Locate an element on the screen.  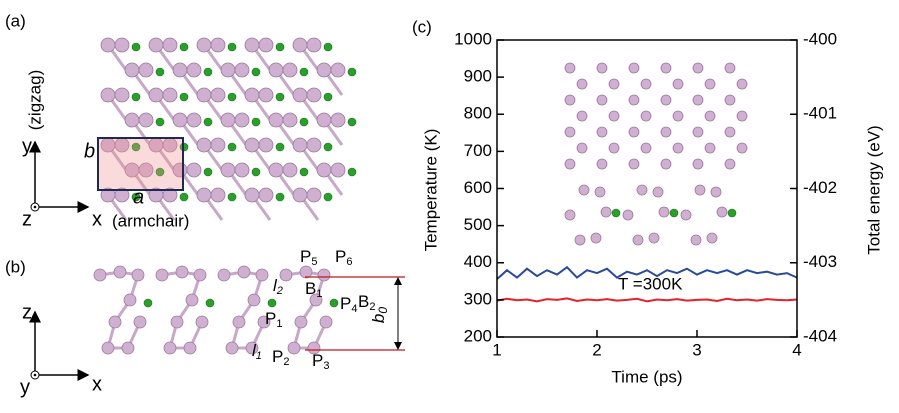
atom-label: P6 is located at coordinates (343, 257).